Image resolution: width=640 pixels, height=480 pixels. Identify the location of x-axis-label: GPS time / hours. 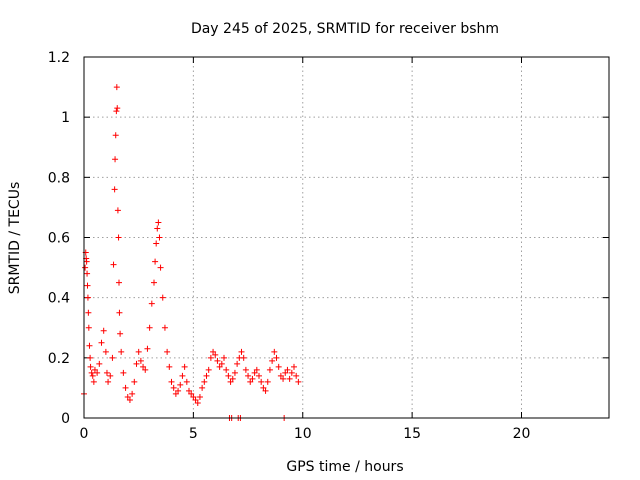
(344, 467).